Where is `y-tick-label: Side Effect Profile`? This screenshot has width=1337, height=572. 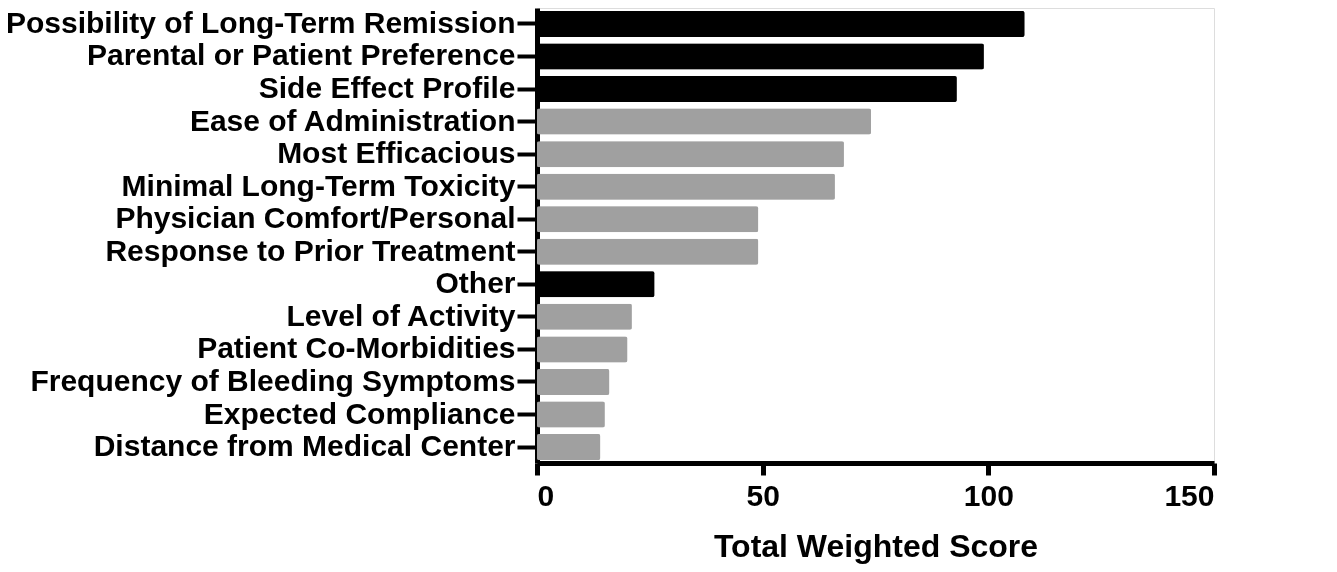 y-tick-label: Side Effect Profile is located at coordinates (387, 88).